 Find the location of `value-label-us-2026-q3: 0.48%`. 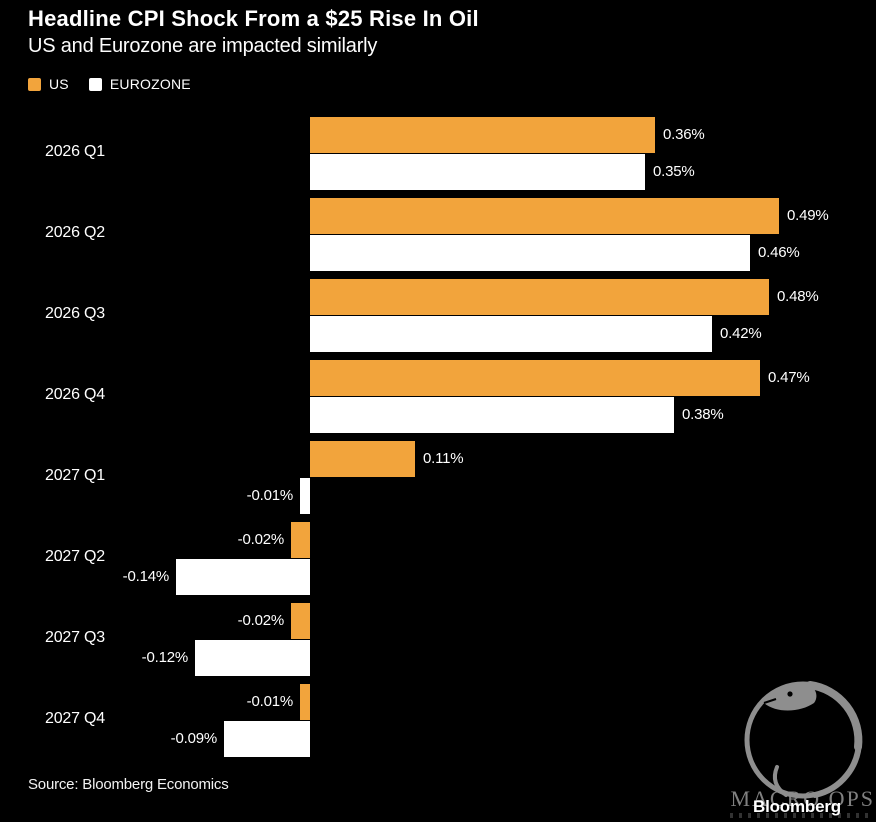

value-label-us-2026-q3: 0.48% is located at coordinates (798, 296).